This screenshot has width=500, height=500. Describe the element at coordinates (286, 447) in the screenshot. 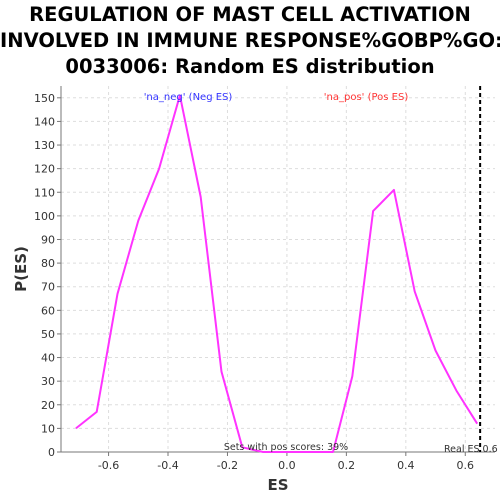

I see `pos-scores-annotation: Sets with pos scores: 39%` at that location.